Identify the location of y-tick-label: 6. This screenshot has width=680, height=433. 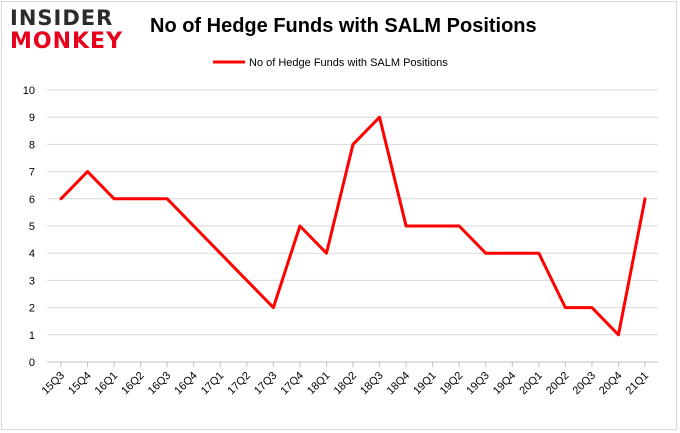
(32, 200).